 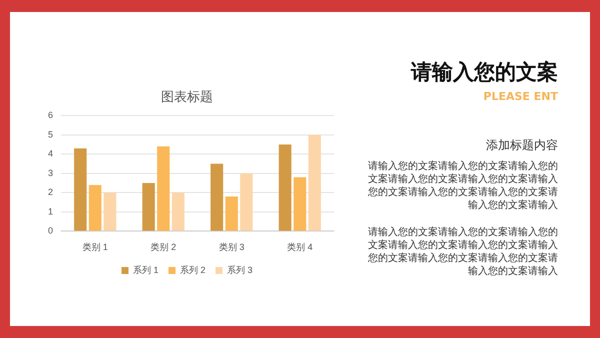 I want to click on text: PLEASE ENT, so click(x=520, y=96).